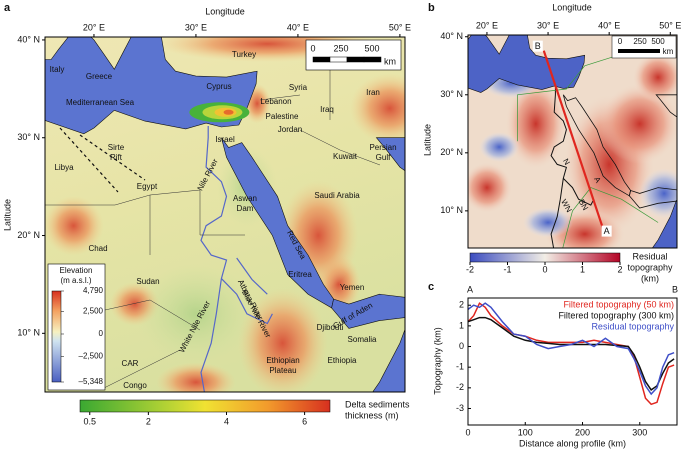 The height and width of the screenshot is (449, 685). Describe the element at coordinates (195, 313) in the screenshot. I see `lowland` at that location.